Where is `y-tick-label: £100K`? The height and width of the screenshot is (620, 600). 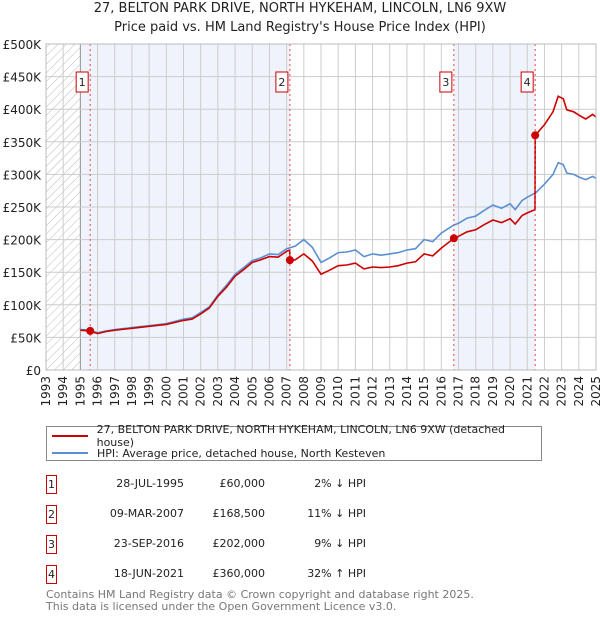
y-tick-label: £100K is located at coordinates (23, 306).